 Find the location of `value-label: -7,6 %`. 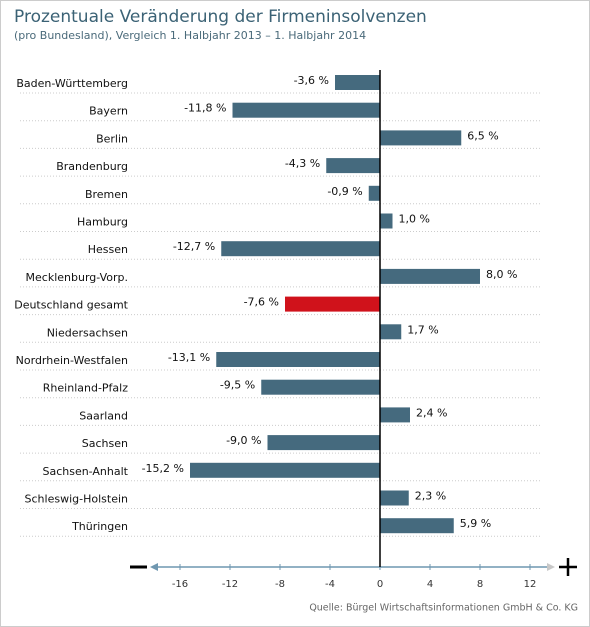

value-label: -7,6 % is located at coordinates (261, 302).